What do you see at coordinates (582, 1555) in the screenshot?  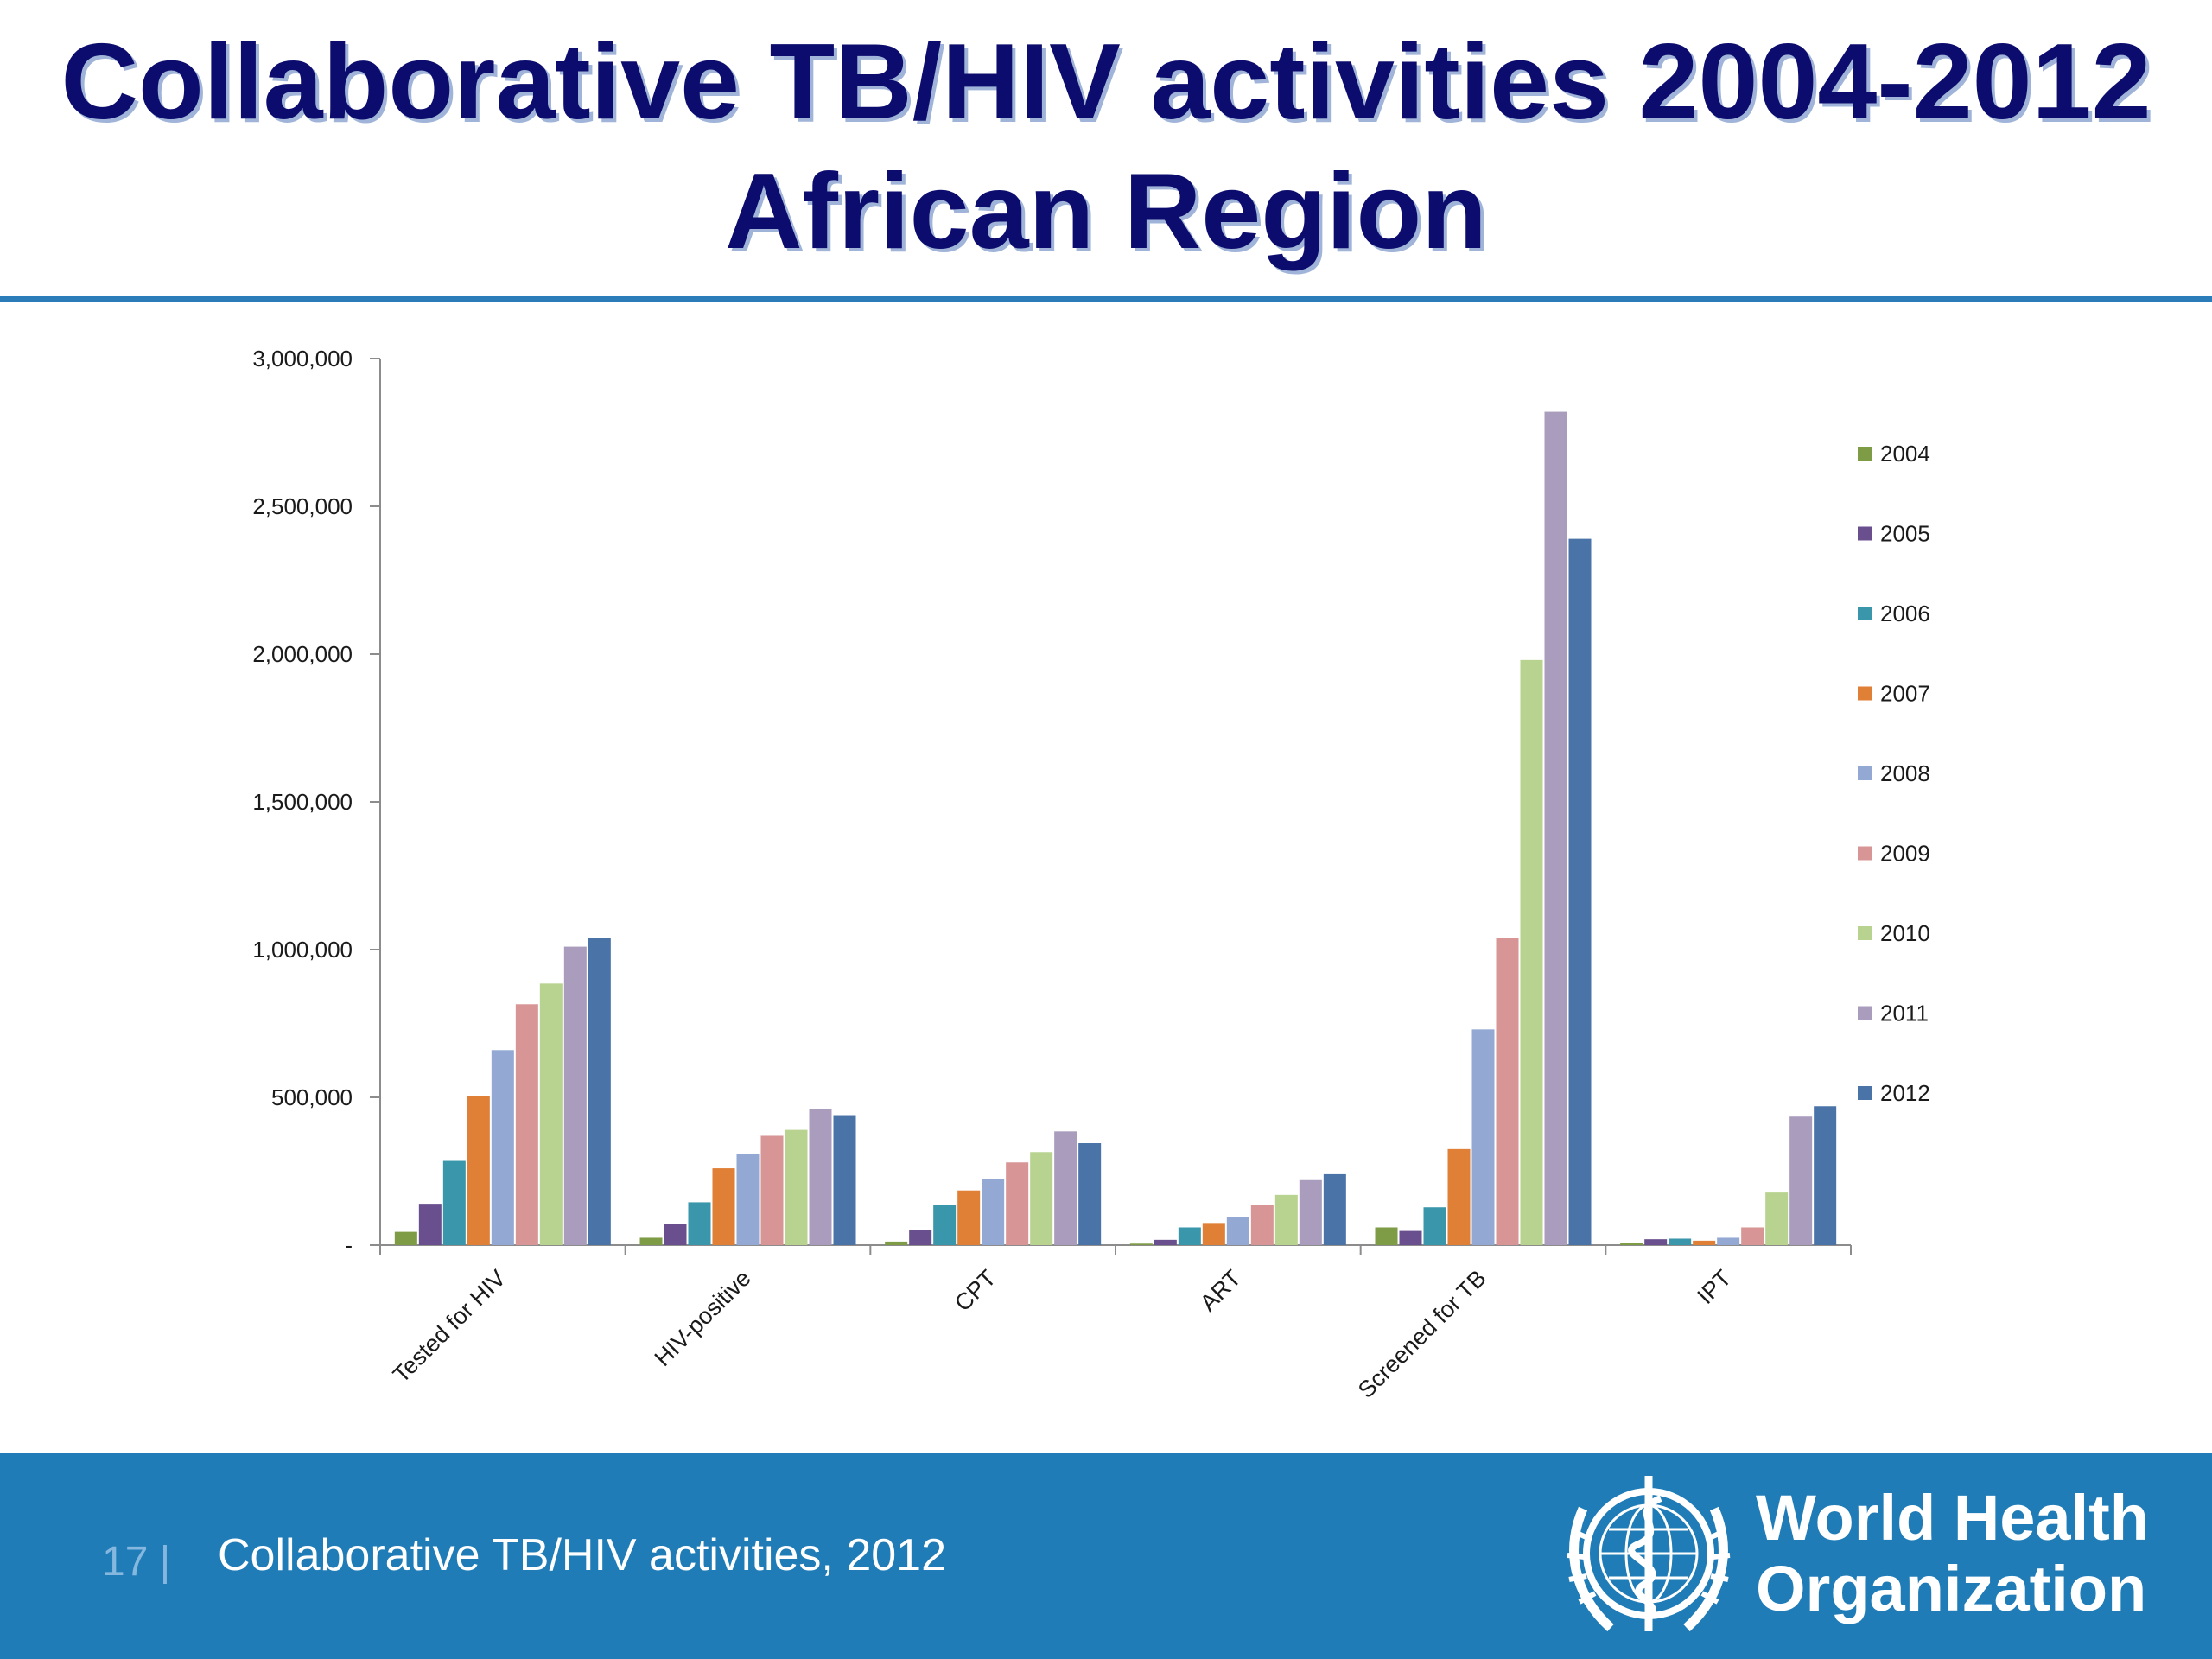 I see `footer-caption: Collaborative TB/HIV activities, 2012` at bounding box center [582, 1555].